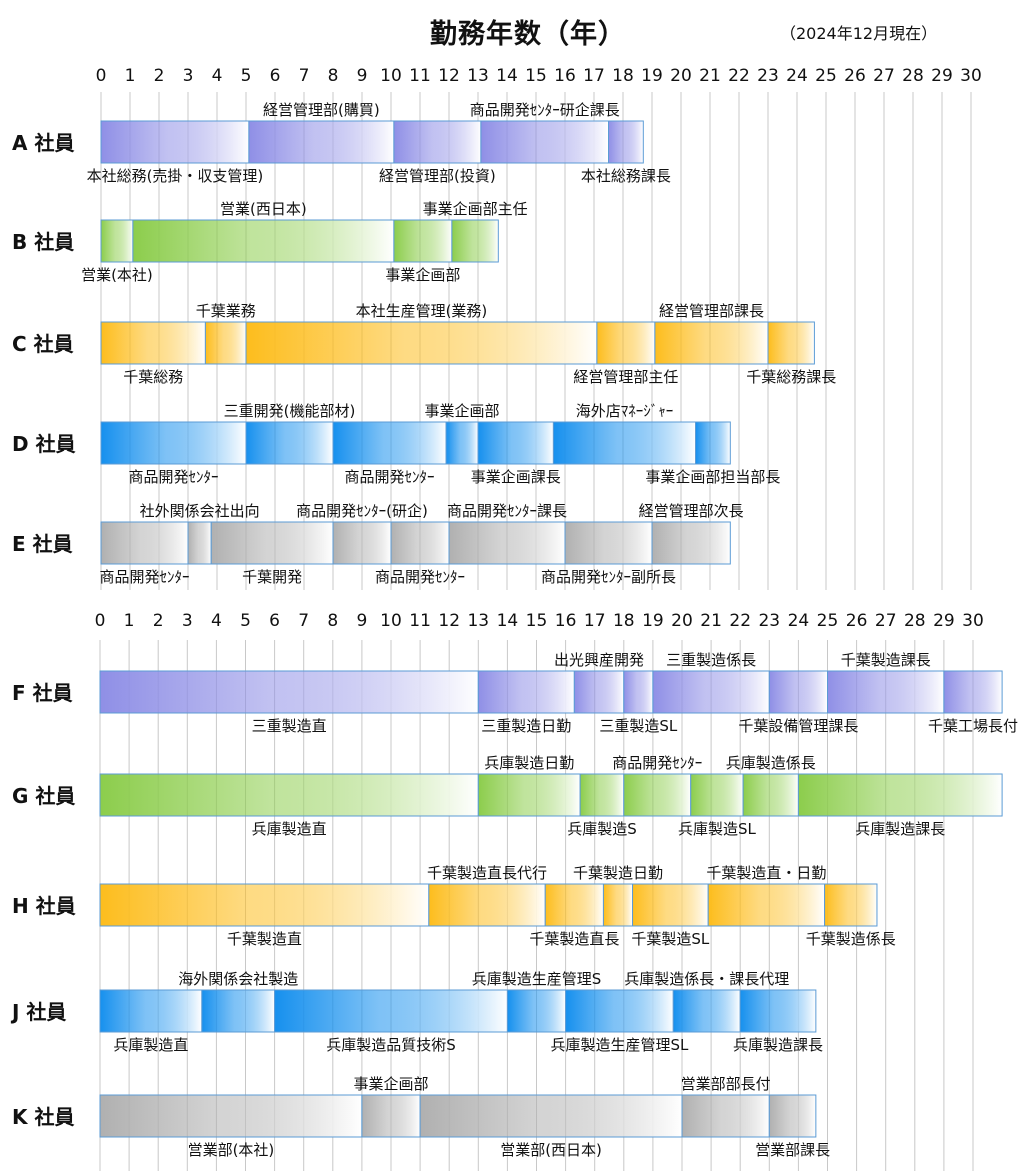 This screenshot has height=1171, width=1024. What do you see at coordinates (487, 873) in the screenshot?
I see `career-segment-label: 千葉製造直長代行` at bounding box center [487, 873].